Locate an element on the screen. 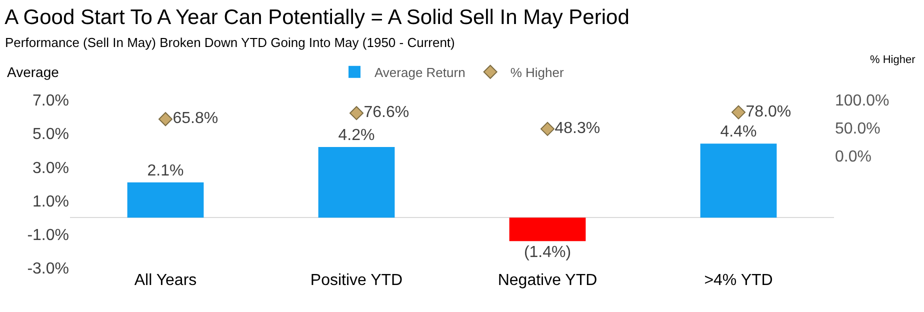  data-label: 65.8% is located at coordinates (195, 119).